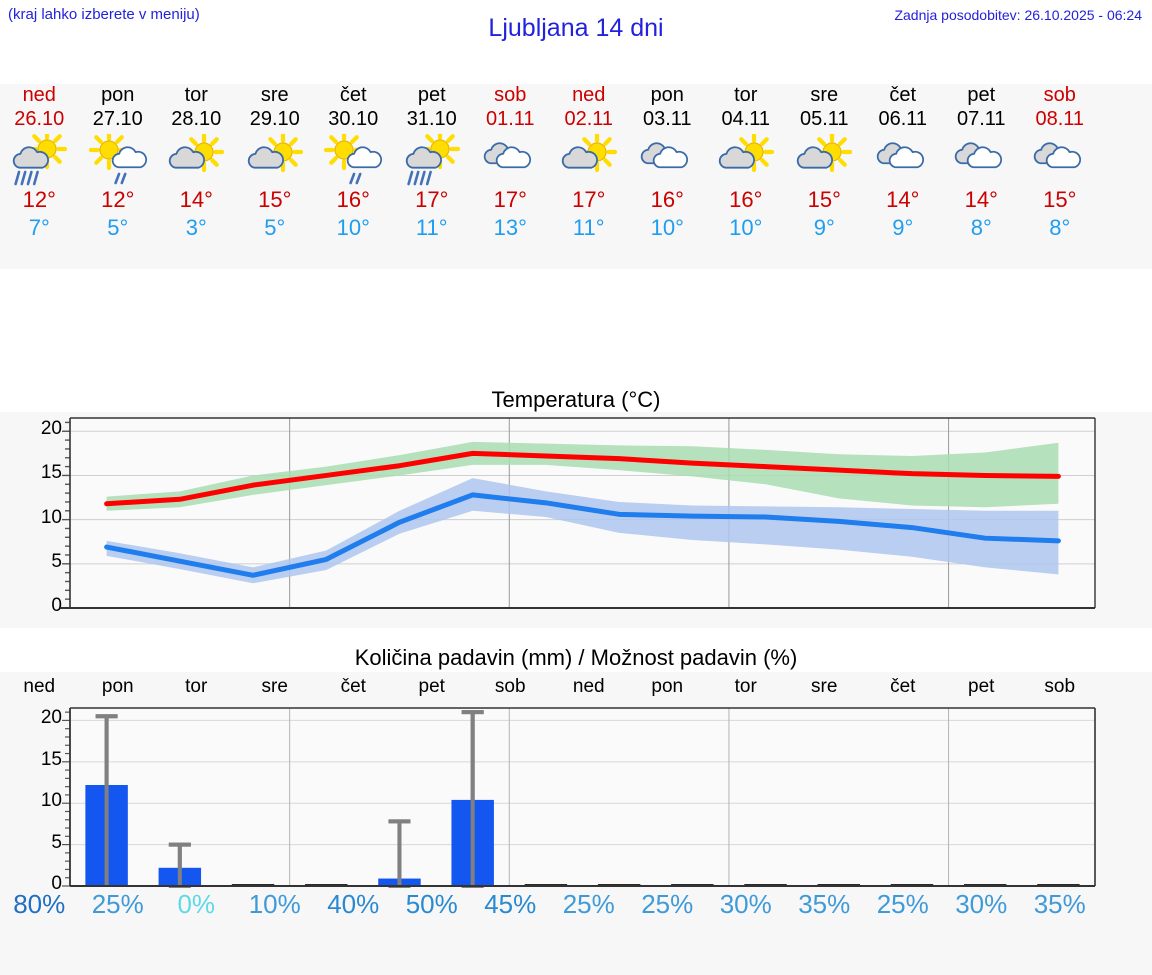  Describe the element at coordinates (353, 904) in the screenshot. I see `precip-probability-4: 40%` at that location.